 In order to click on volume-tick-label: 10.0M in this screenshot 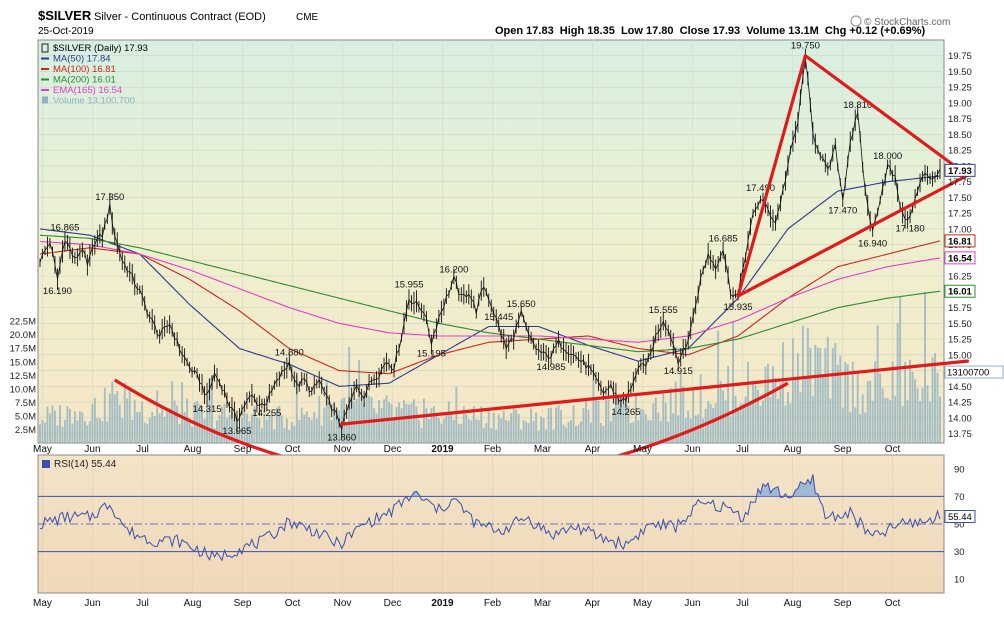, I will do `click(23, 389)`.